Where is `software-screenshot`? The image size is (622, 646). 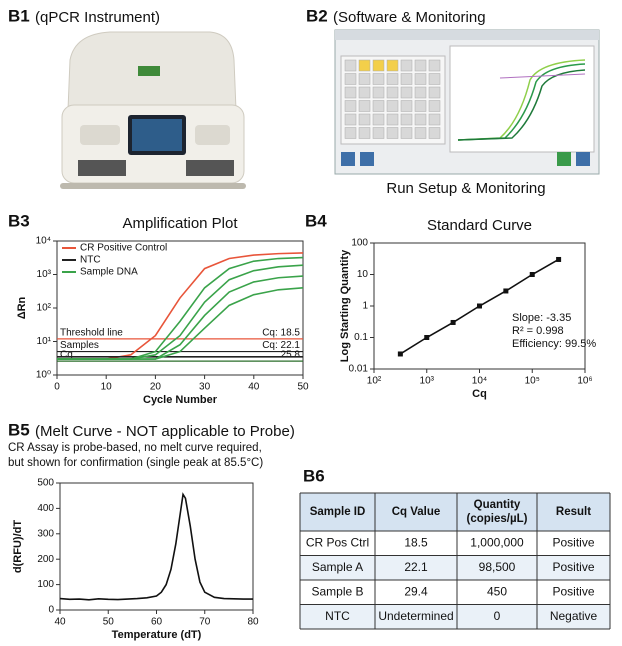
software-screenshot is located at coordinates (467, 102).